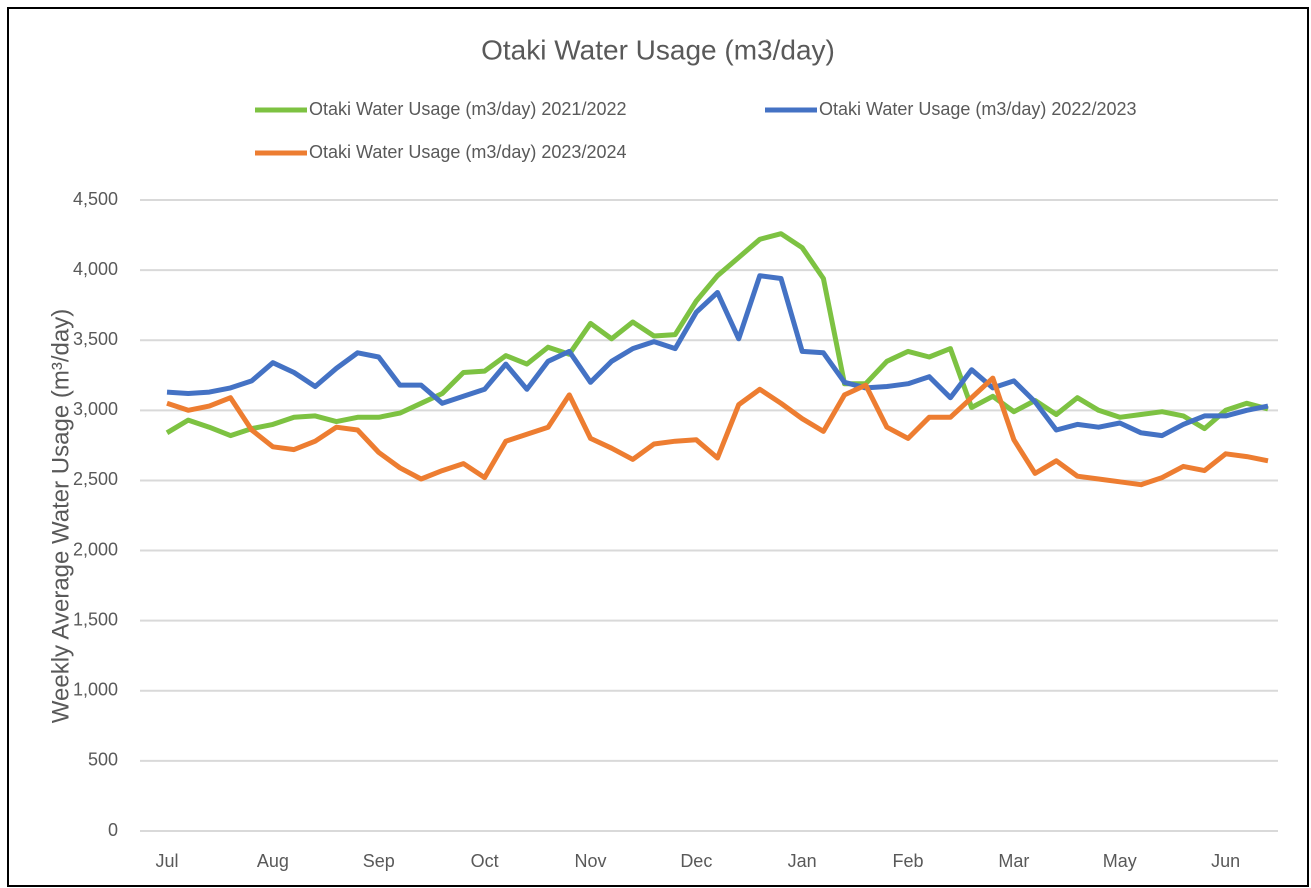 This screenshot has height=888, width=1311. I want to click on x-tick-label: Aug, so click(273, 861).